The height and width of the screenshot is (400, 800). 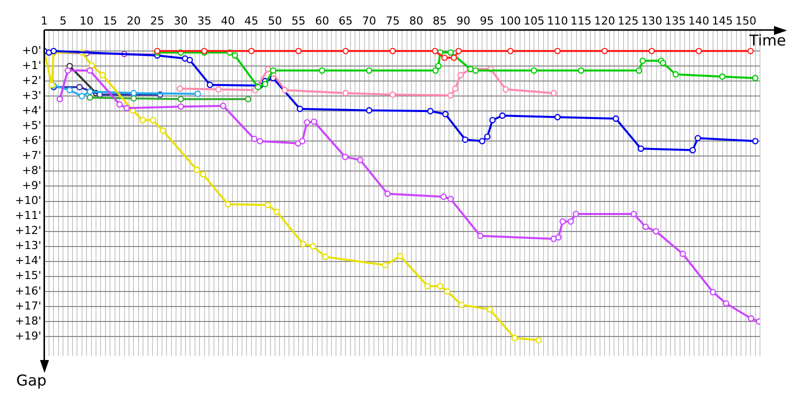 I want to click on x-tick-label: 10, so click(x=87, y=21).